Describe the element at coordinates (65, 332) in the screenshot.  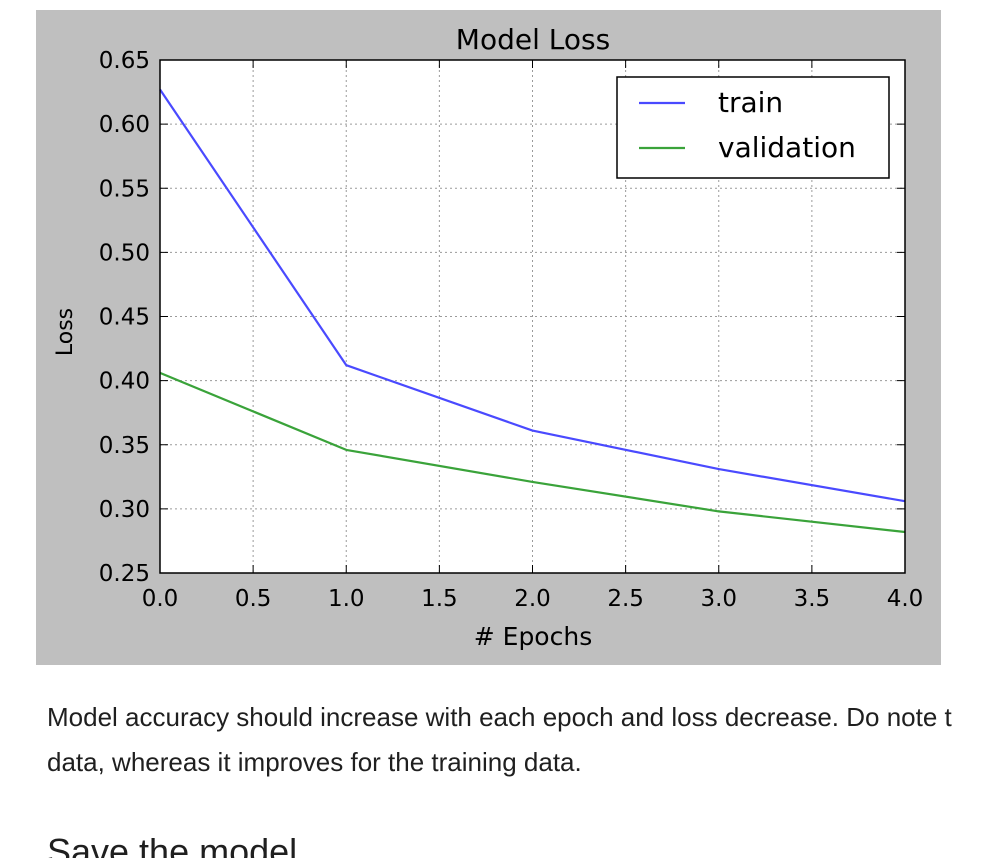
I see `y-axis-label: Loss` at that location.